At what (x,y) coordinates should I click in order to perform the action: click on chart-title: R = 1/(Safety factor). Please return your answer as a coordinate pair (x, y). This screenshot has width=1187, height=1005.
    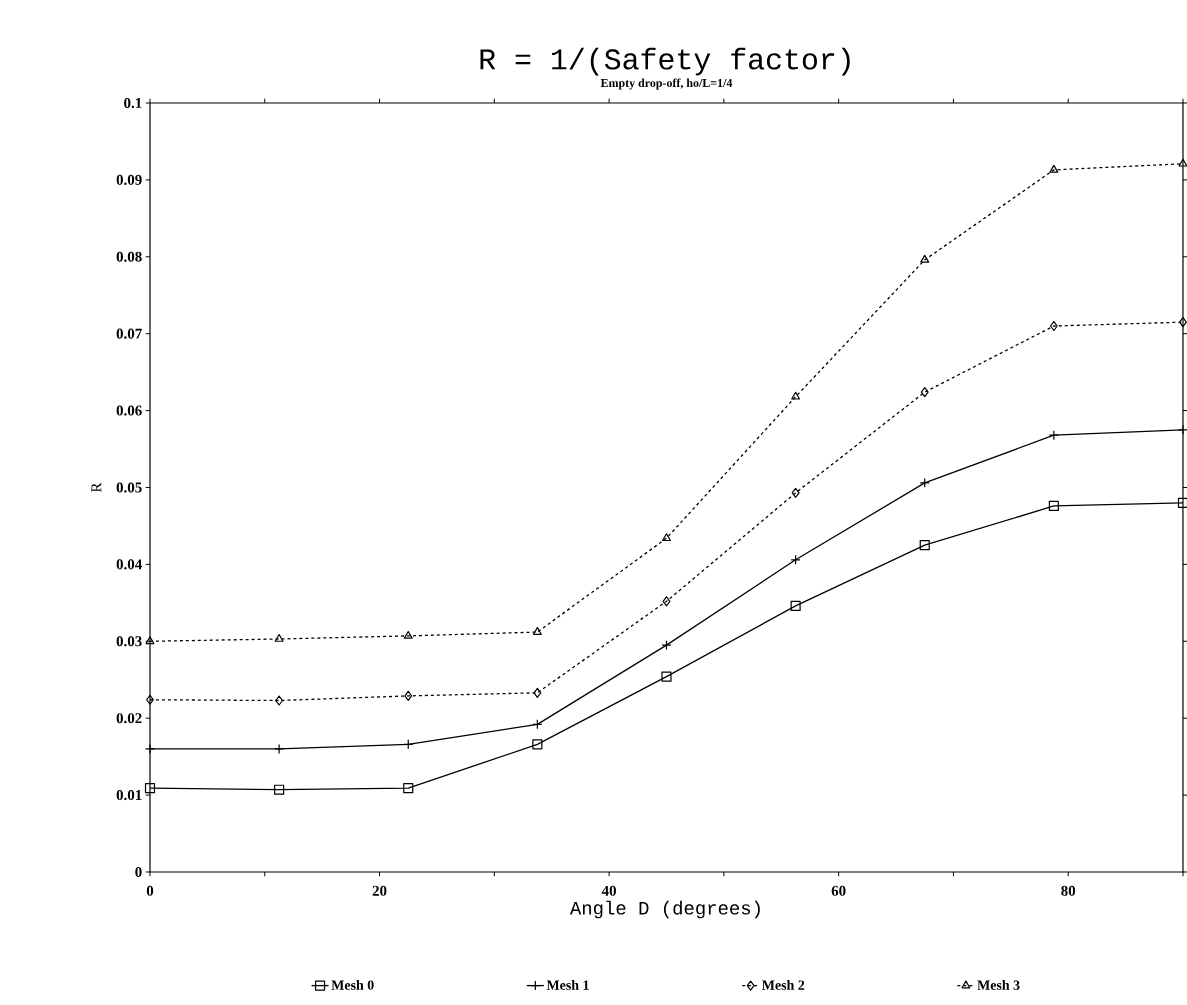
    Looking at the image, I should click on (665, 61).